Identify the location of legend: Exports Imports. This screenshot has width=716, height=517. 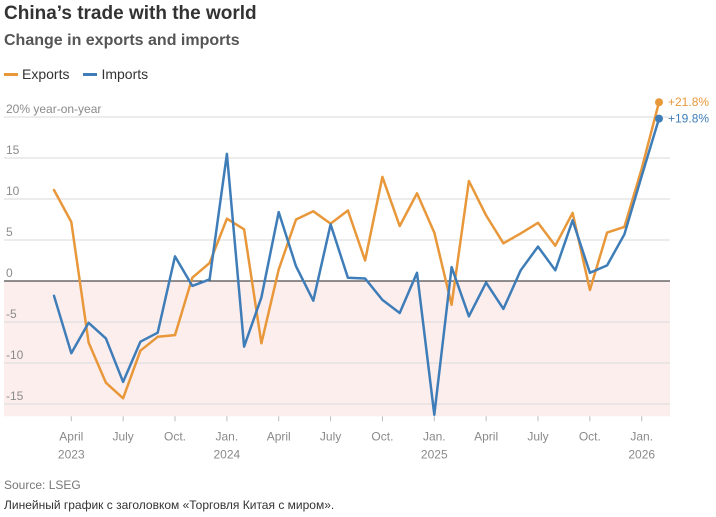
(76, 74).